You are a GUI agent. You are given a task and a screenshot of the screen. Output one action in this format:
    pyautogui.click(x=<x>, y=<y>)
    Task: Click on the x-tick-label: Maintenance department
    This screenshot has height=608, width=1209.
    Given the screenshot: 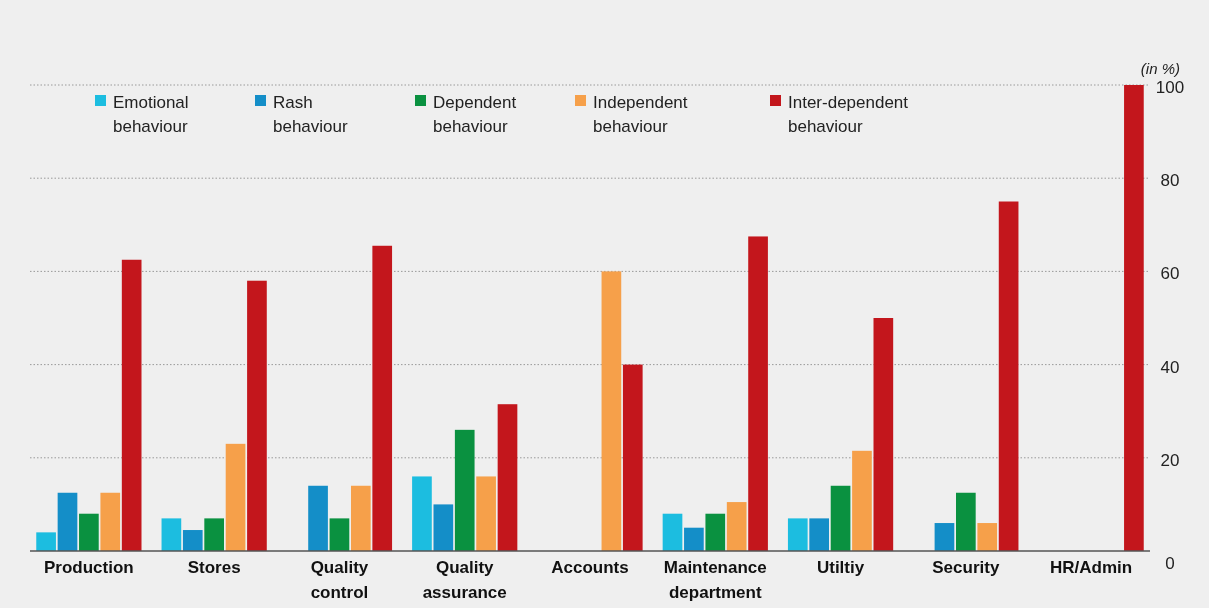 What is the action you would take?
    pyautogui.click(x=715, y=580)
    